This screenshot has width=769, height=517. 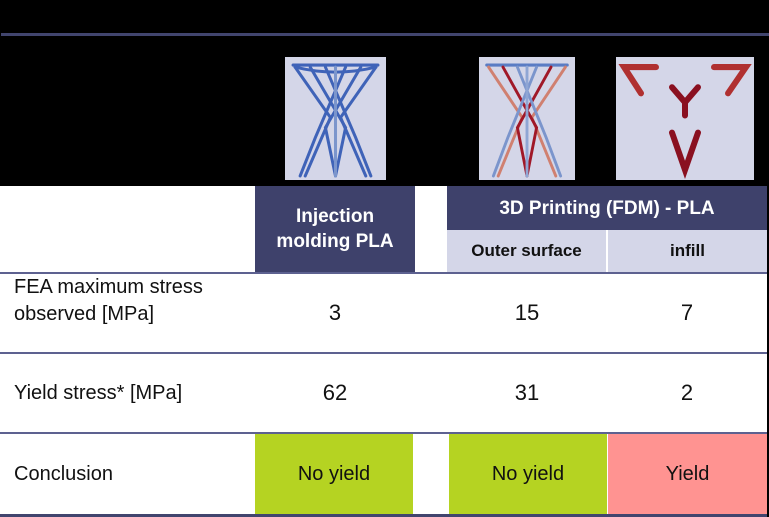 I want to click on subheader-infill: infill, so click(x=687, y=251).